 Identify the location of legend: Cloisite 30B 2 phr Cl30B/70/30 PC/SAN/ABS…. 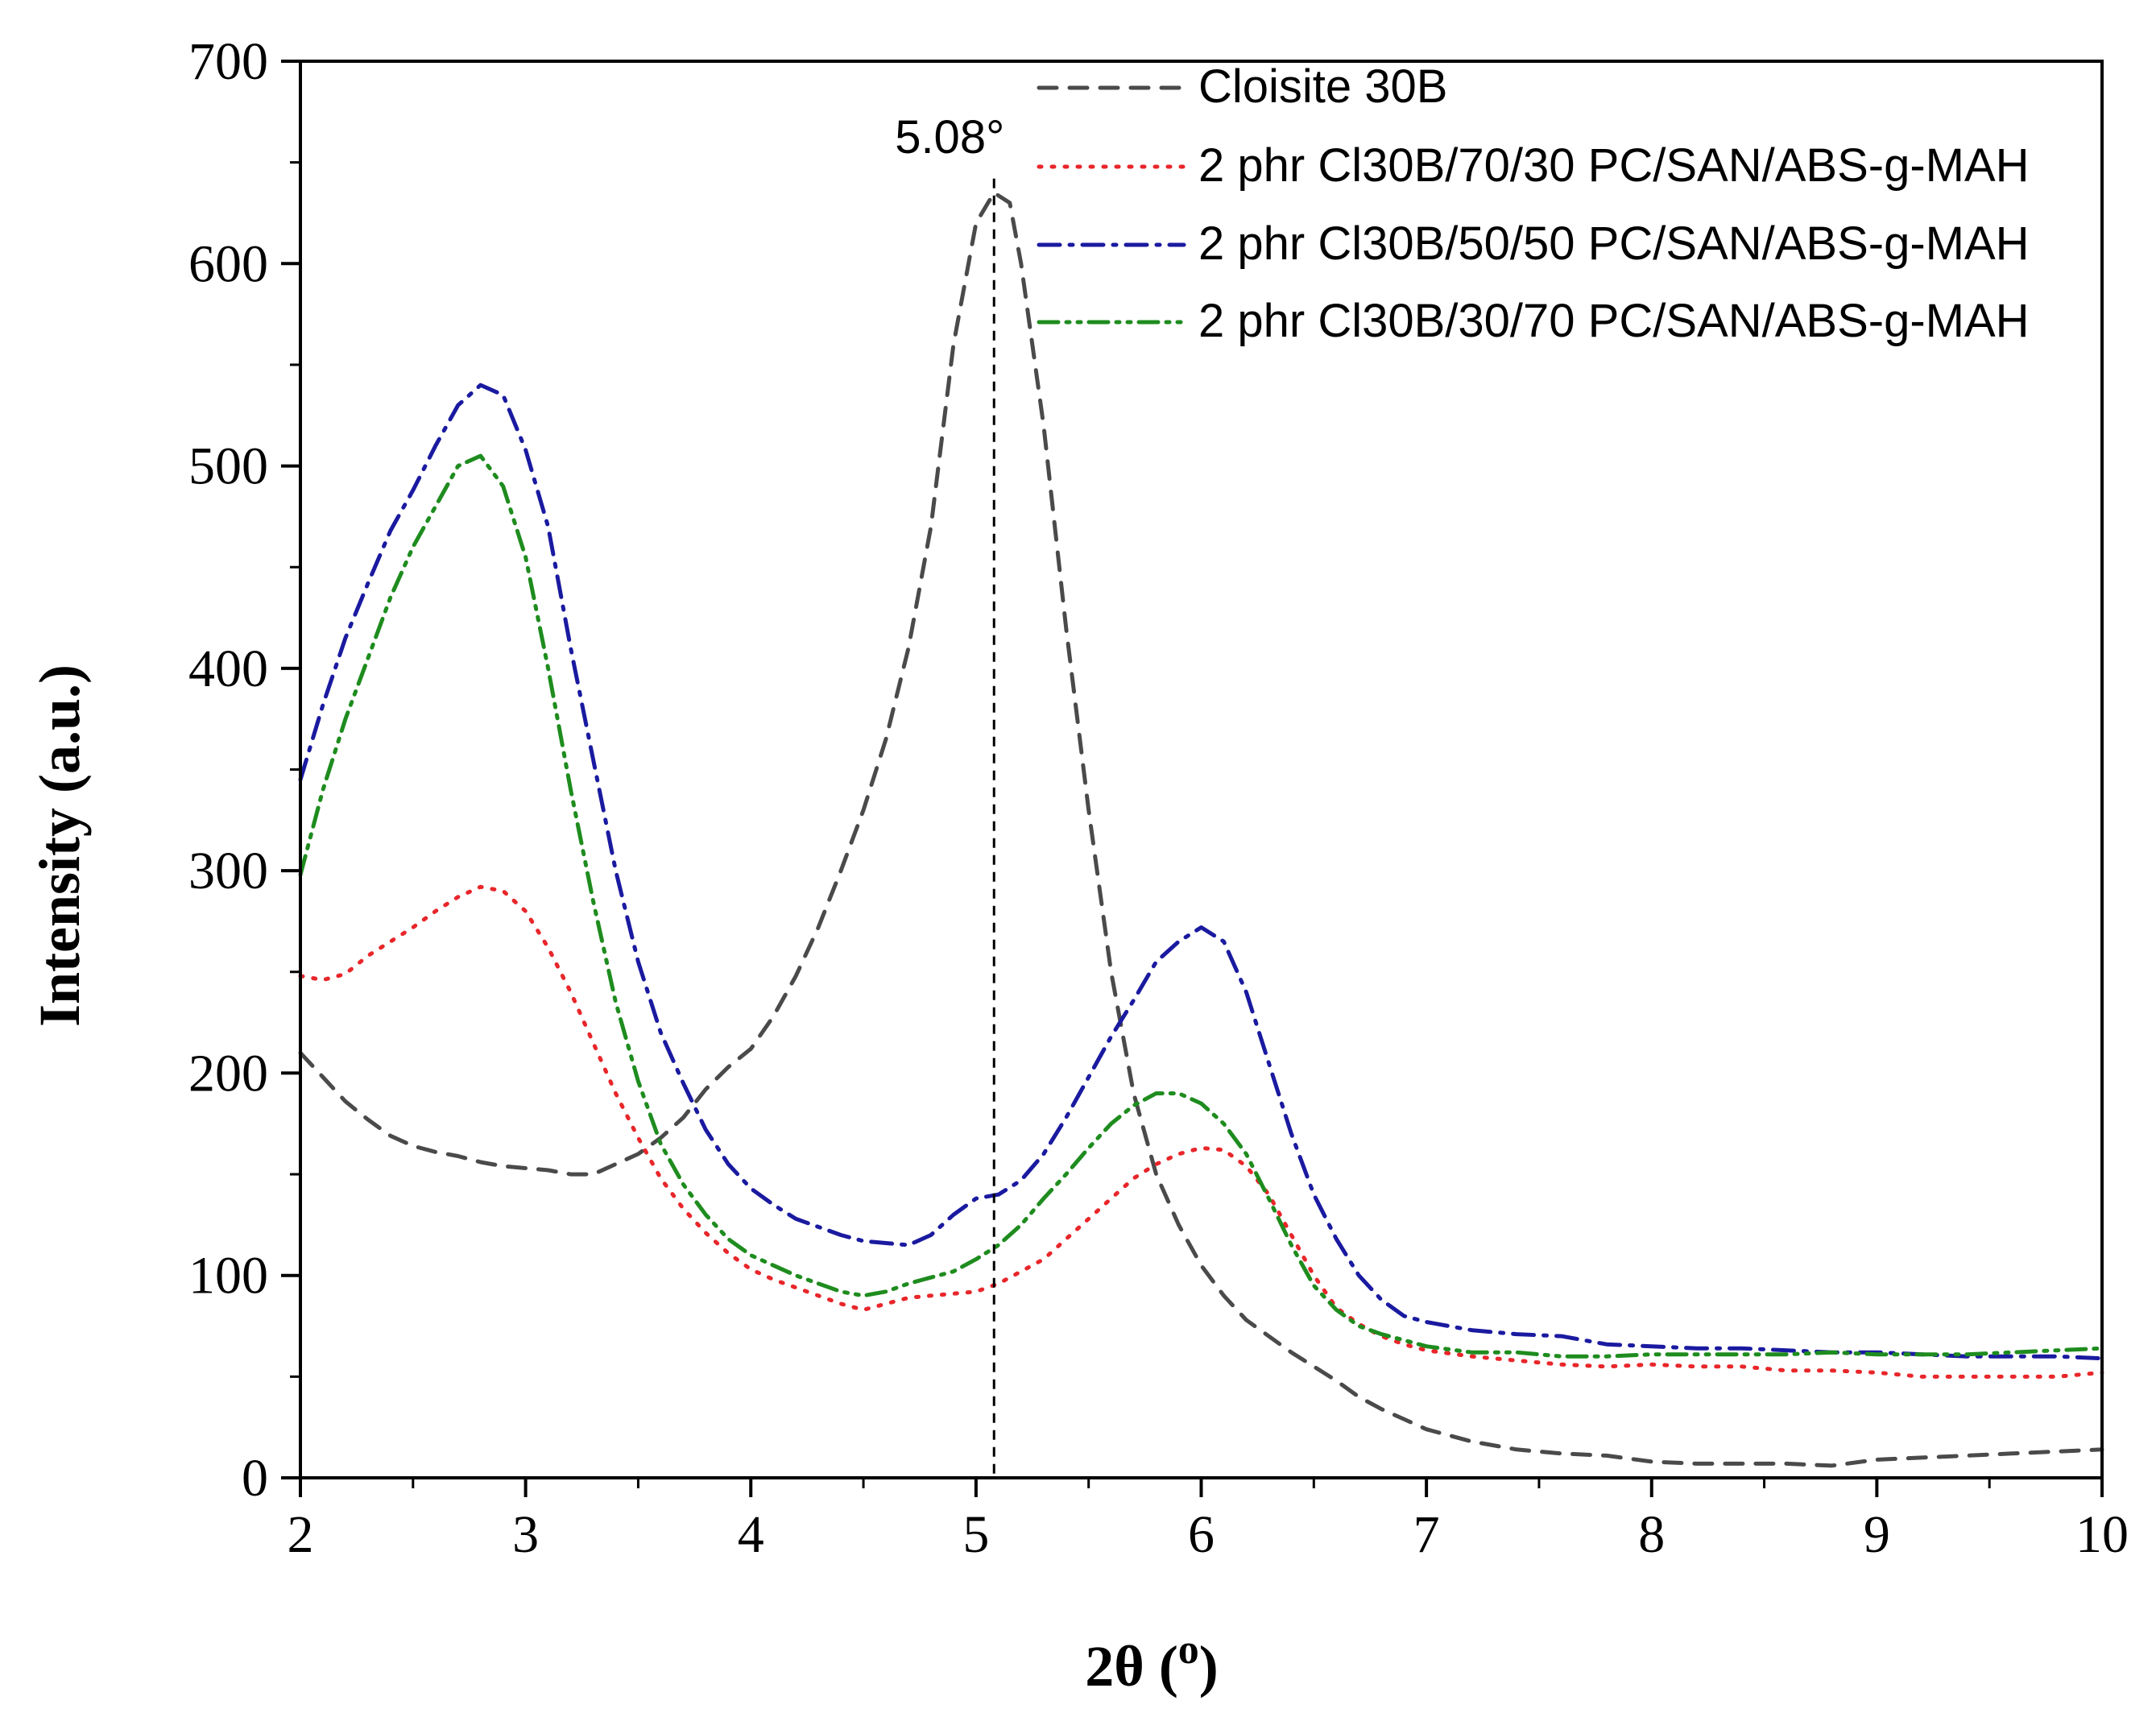
(1533, 203).